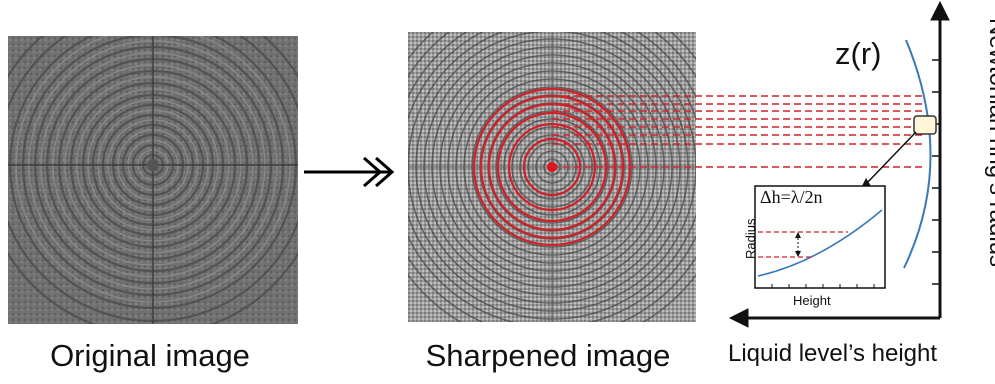  Describe the element at coordinates (925, 125) in the screenshot. I see `zoom-box` at that location.